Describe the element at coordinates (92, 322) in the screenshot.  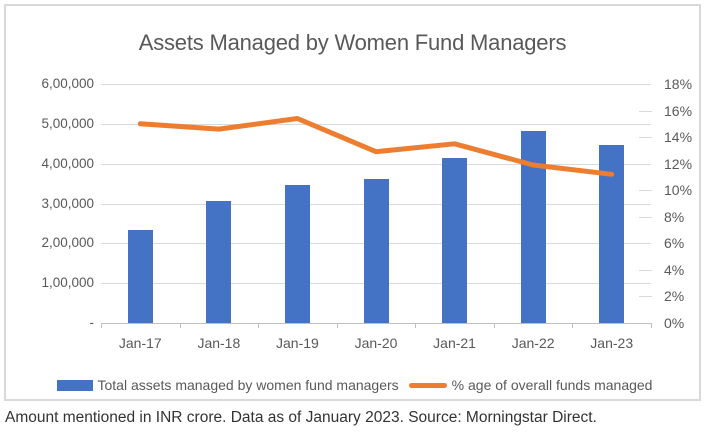
I see `left-axis-tick-label: -` at that location.